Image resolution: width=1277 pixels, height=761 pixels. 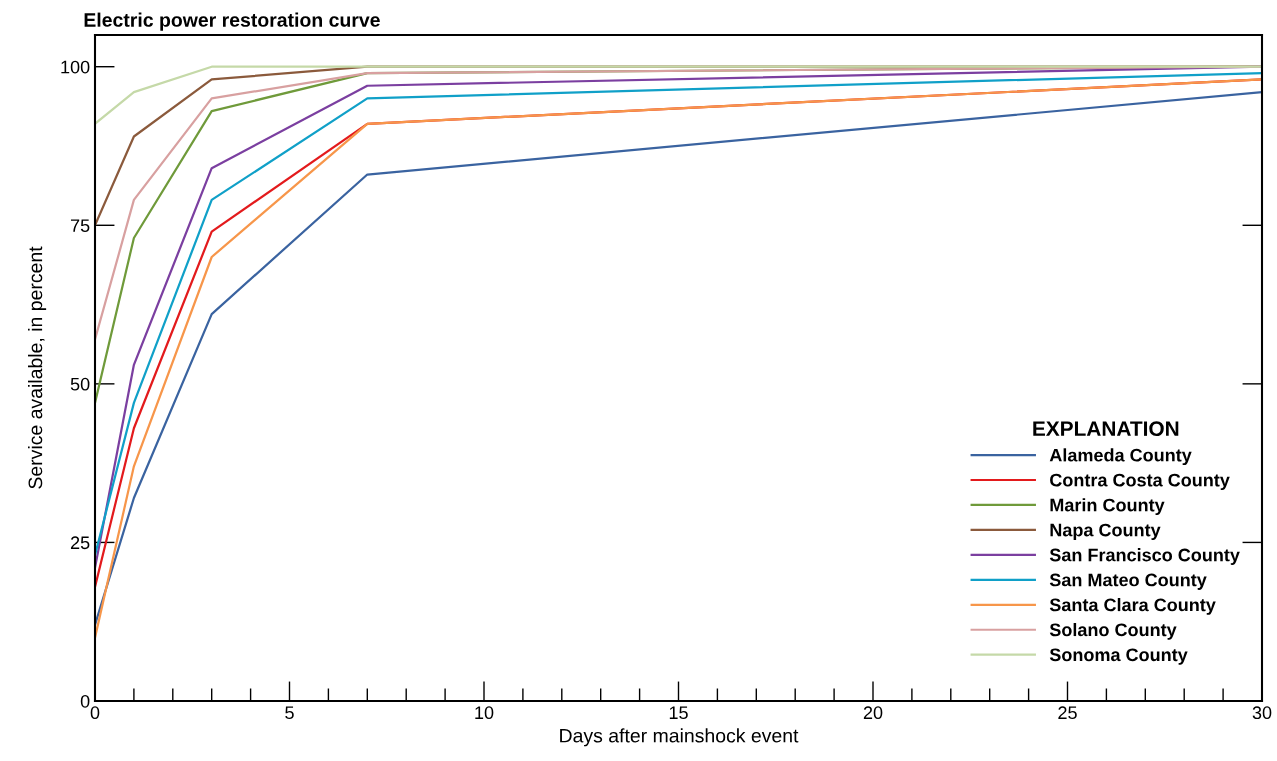 What do you see at coordinates (1106, 429) in the screenshot?
I see `legend-title: EXPLANATION` at bounding box center [1106, 429].